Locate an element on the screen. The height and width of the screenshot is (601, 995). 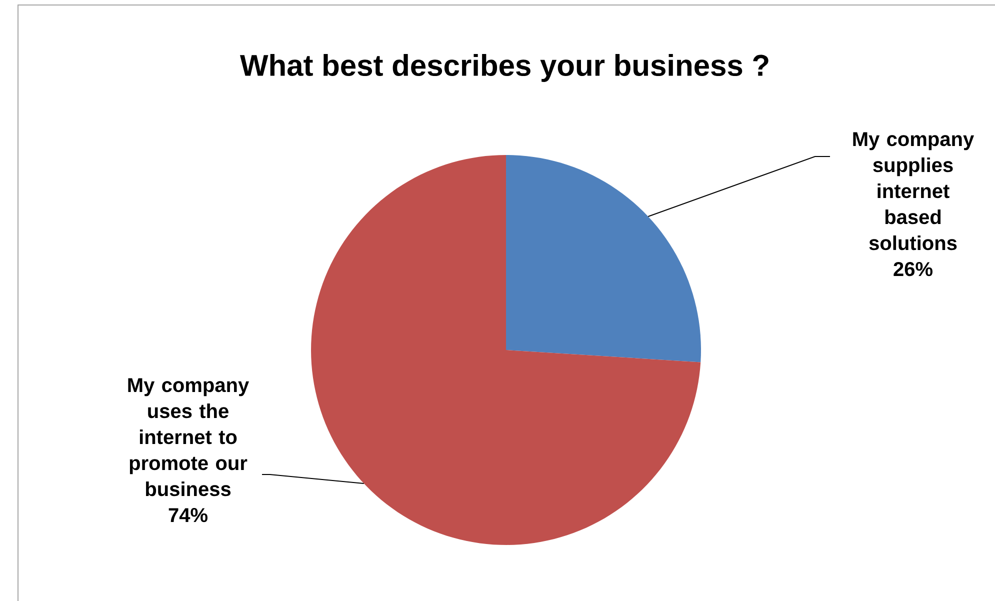
data-label: 26% is located at coordinates (913, 269).